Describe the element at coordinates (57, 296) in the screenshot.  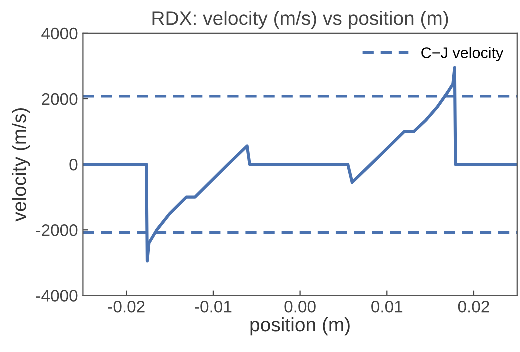
I see `y-tick-label: -4000` at that location.